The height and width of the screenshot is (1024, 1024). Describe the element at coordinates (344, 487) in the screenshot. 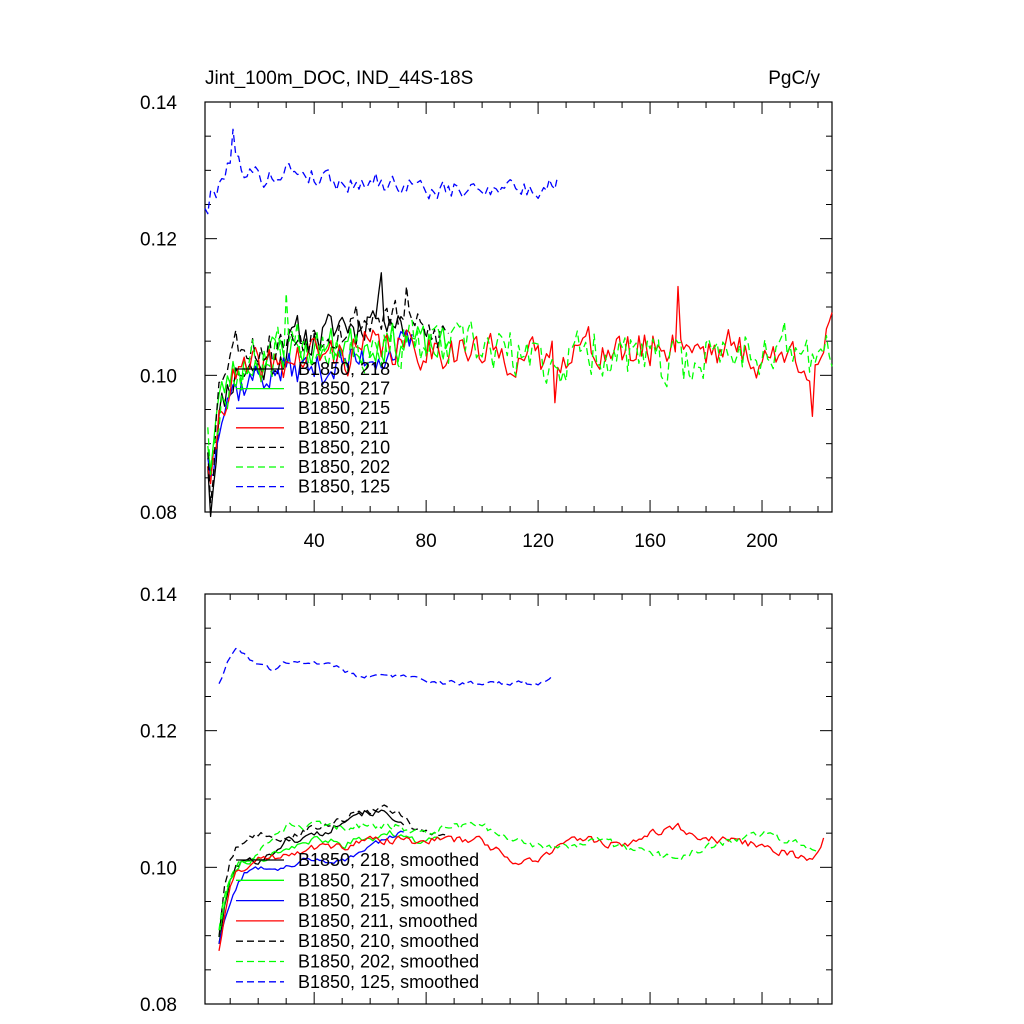

I see `legend-label: B1850, 125` at that location.